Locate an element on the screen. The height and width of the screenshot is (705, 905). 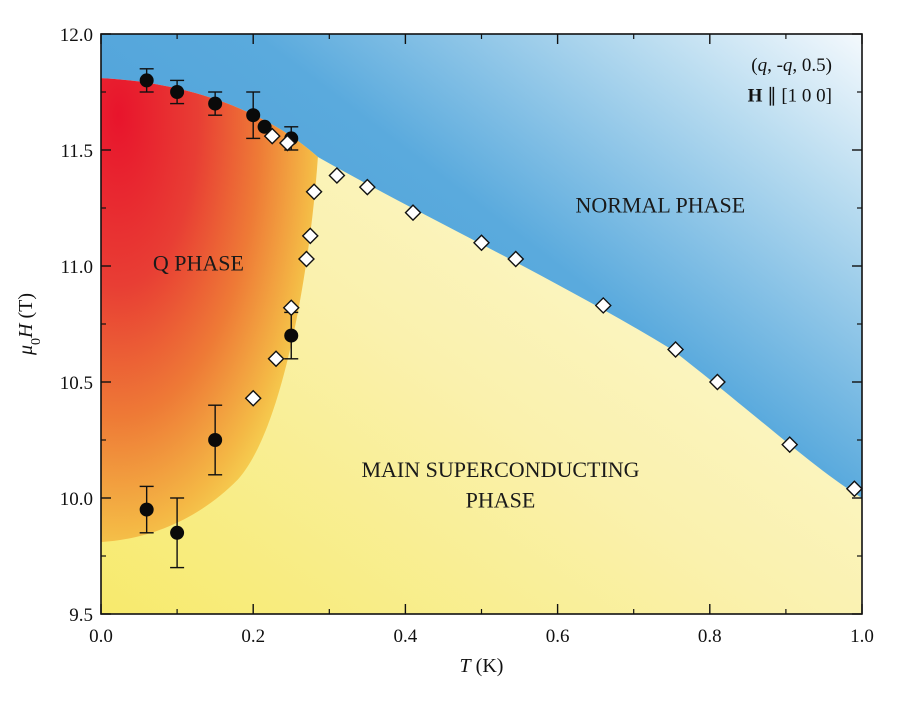
x-tick-label: 0.6 is located at coordinates (558, 636).